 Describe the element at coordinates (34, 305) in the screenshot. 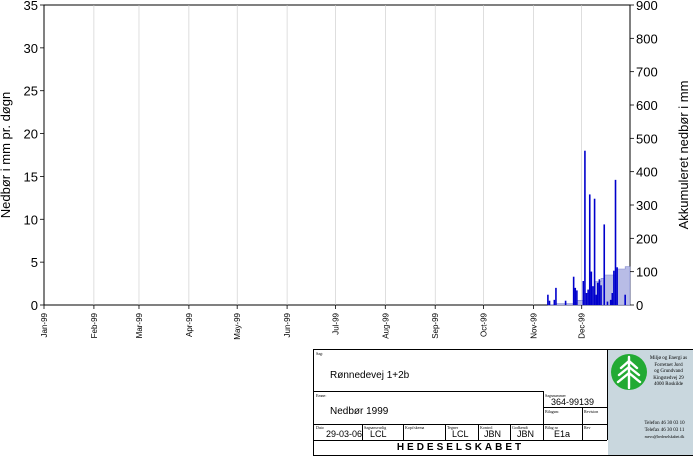

I see `left-tick-label: 0` at that location.